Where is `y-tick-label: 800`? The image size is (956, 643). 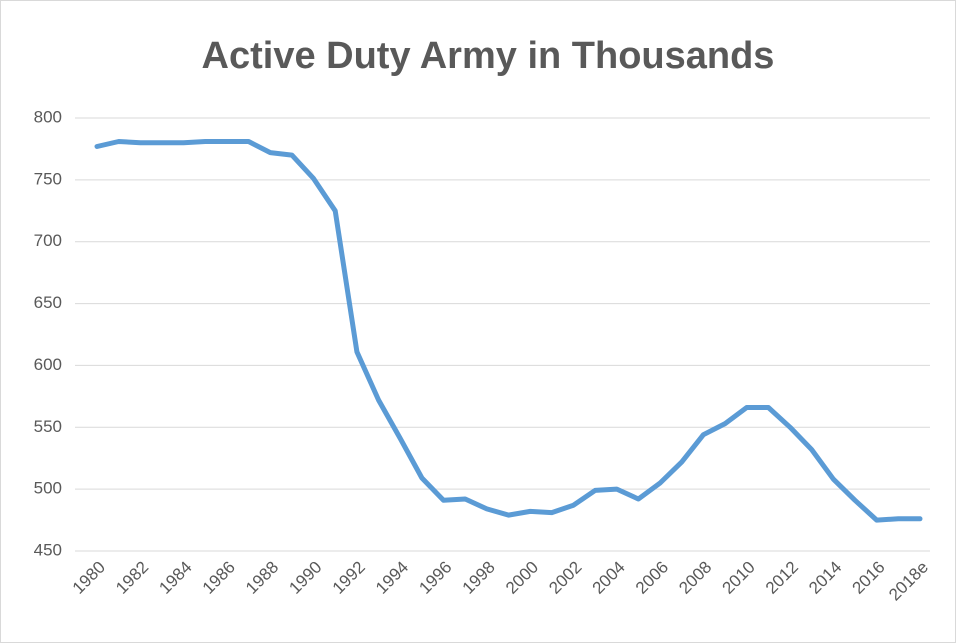
y-tick-label: 800 is located at coordinates (48, 116).